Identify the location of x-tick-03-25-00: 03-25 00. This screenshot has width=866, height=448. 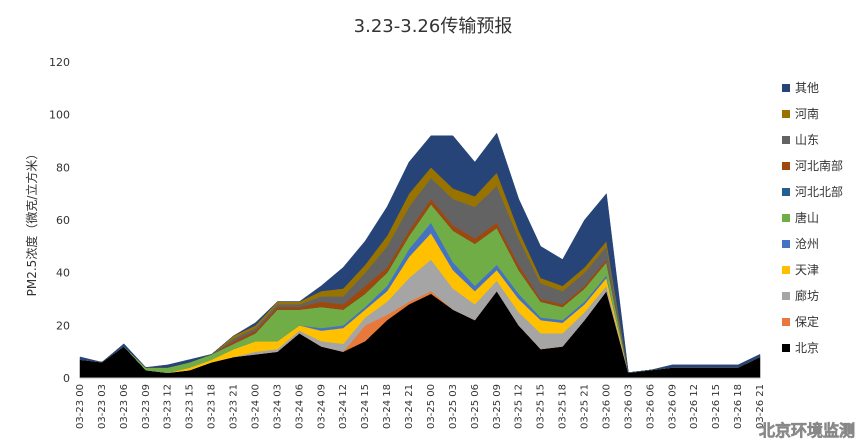
(431, 406).